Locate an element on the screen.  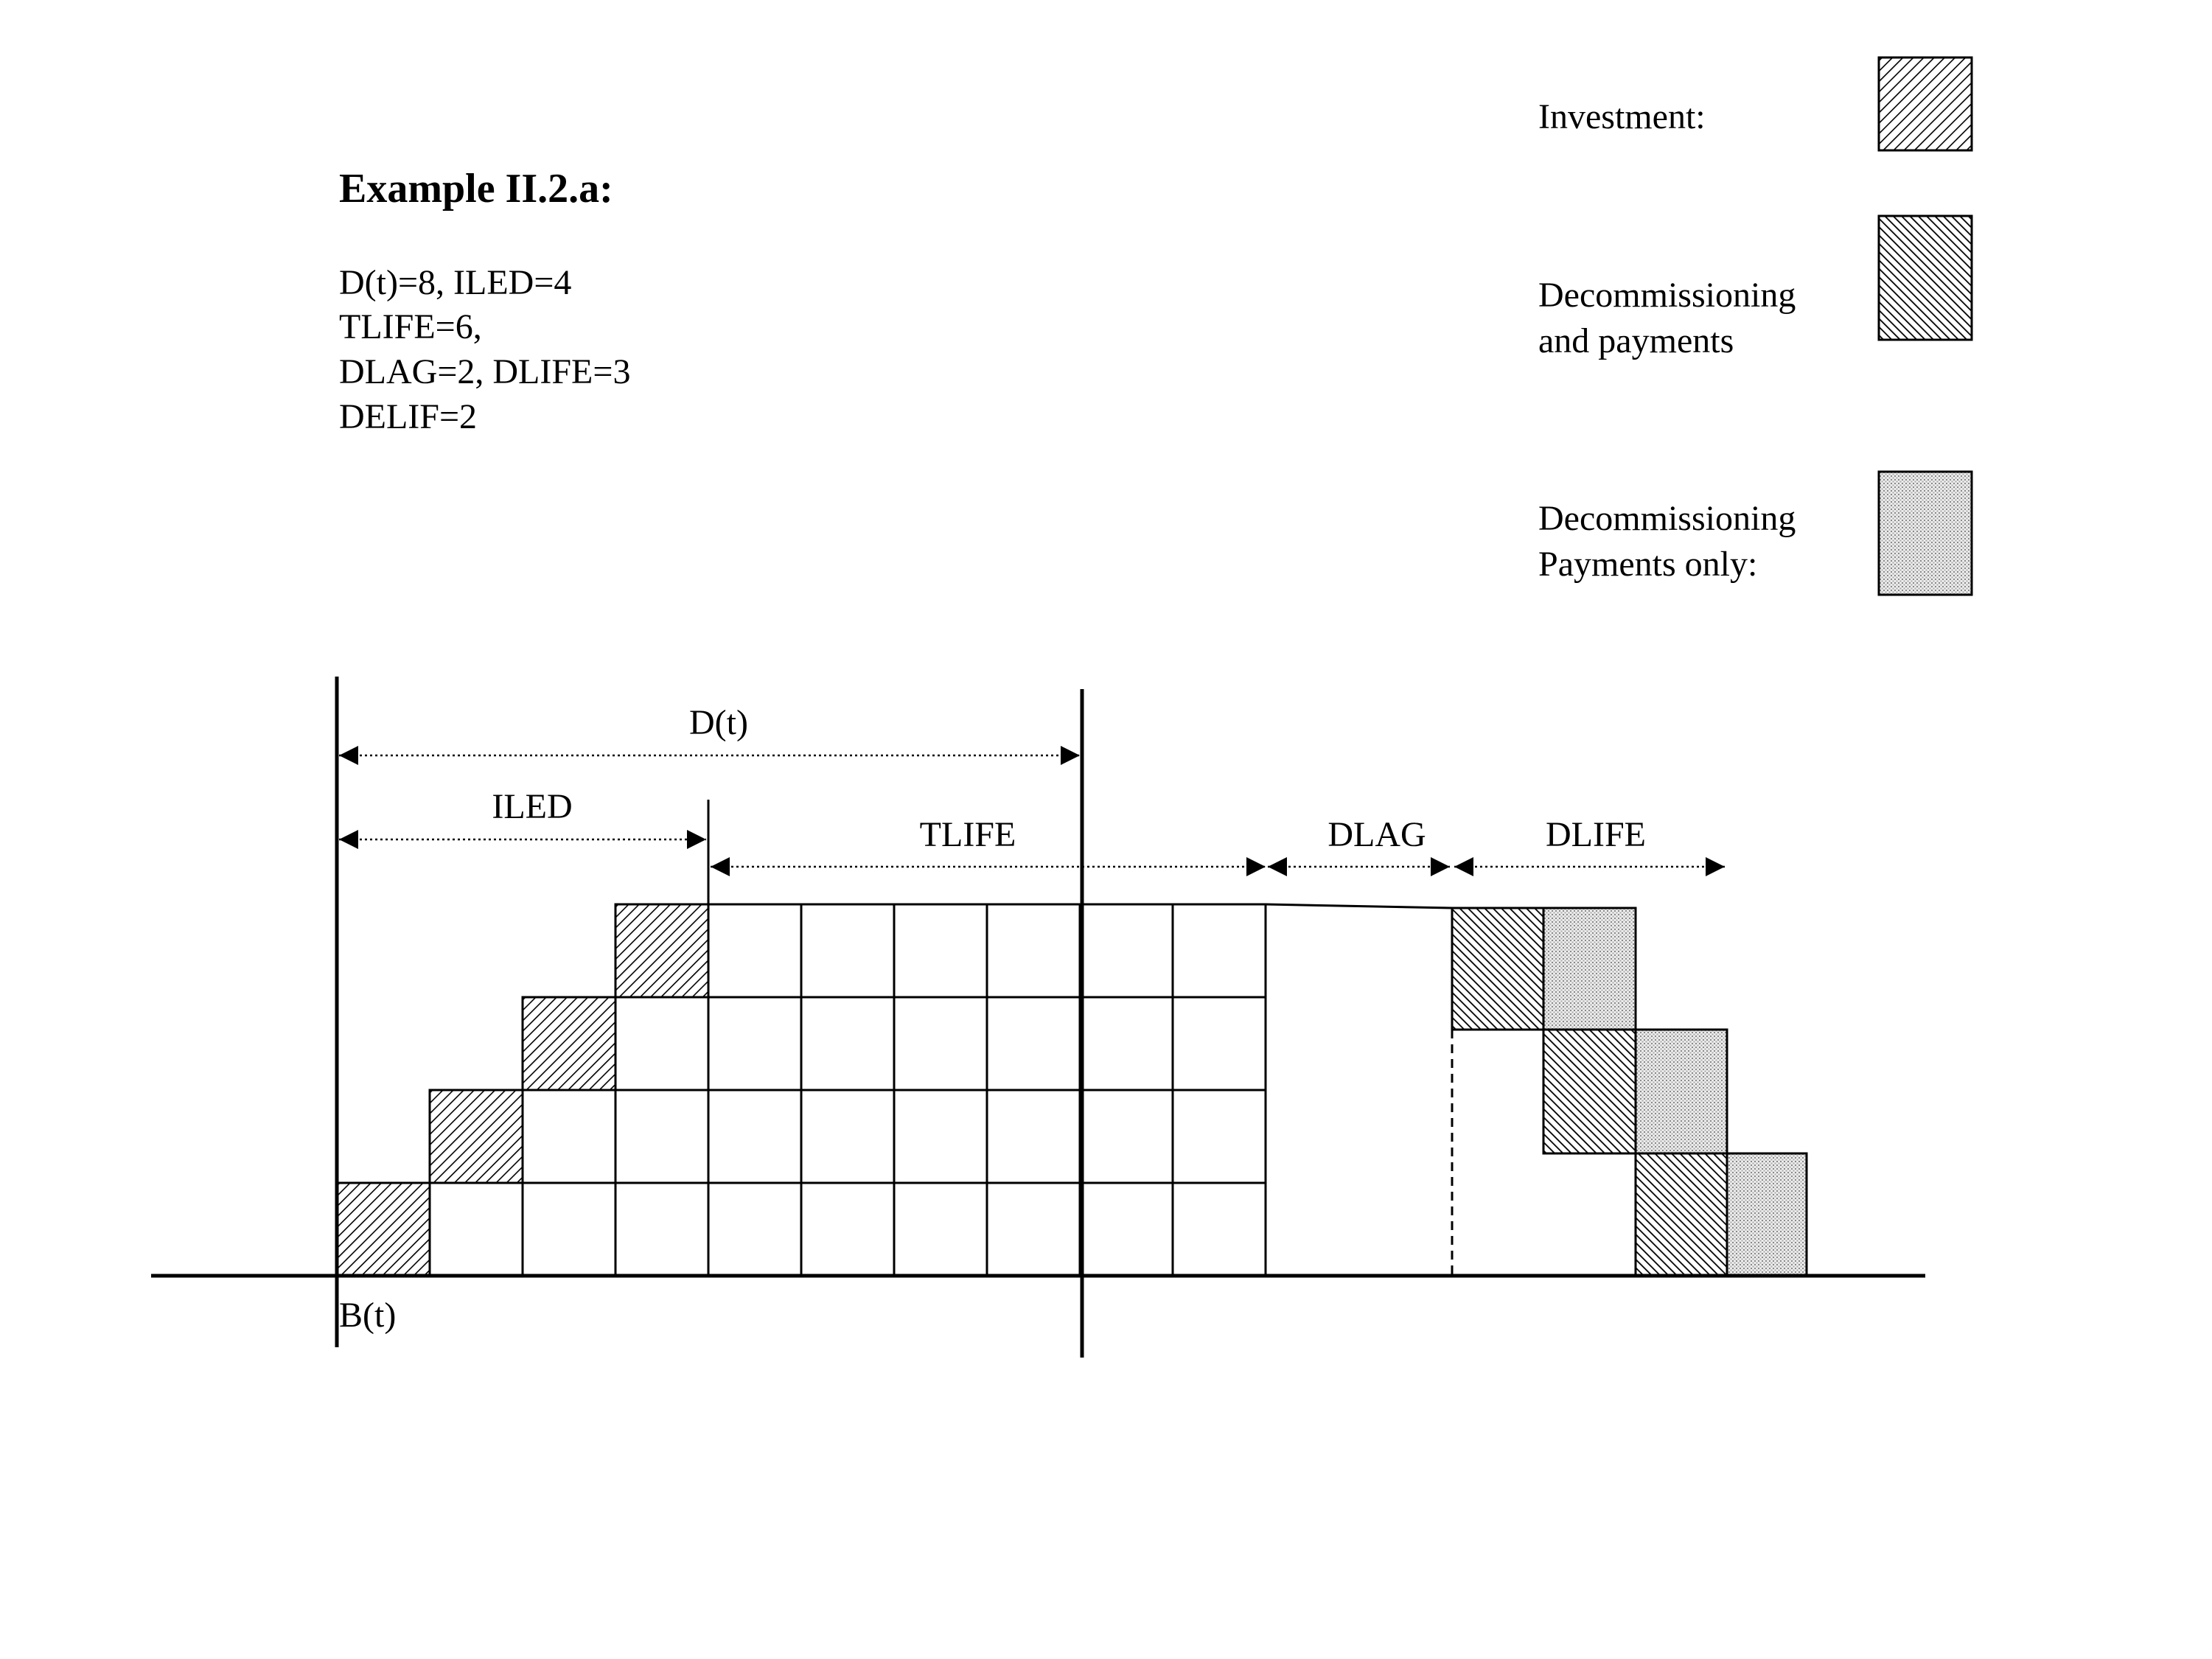
legend-decom-payments-swatch is located at coordinates (1925, 277).